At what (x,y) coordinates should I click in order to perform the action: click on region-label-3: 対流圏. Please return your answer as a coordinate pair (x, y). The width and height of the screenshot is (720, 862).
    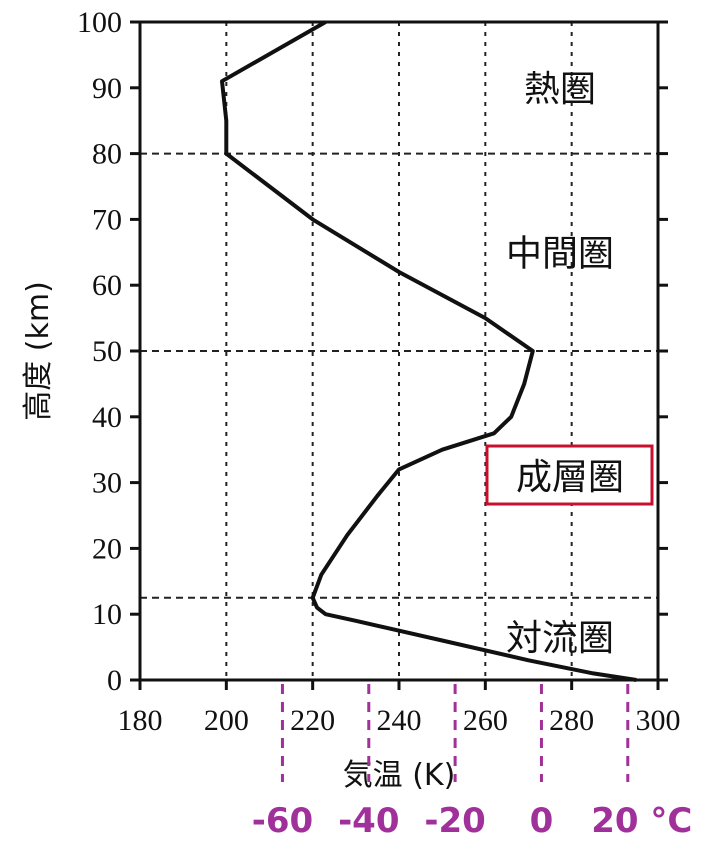
    Looking at the image, I should click on (560, 638).